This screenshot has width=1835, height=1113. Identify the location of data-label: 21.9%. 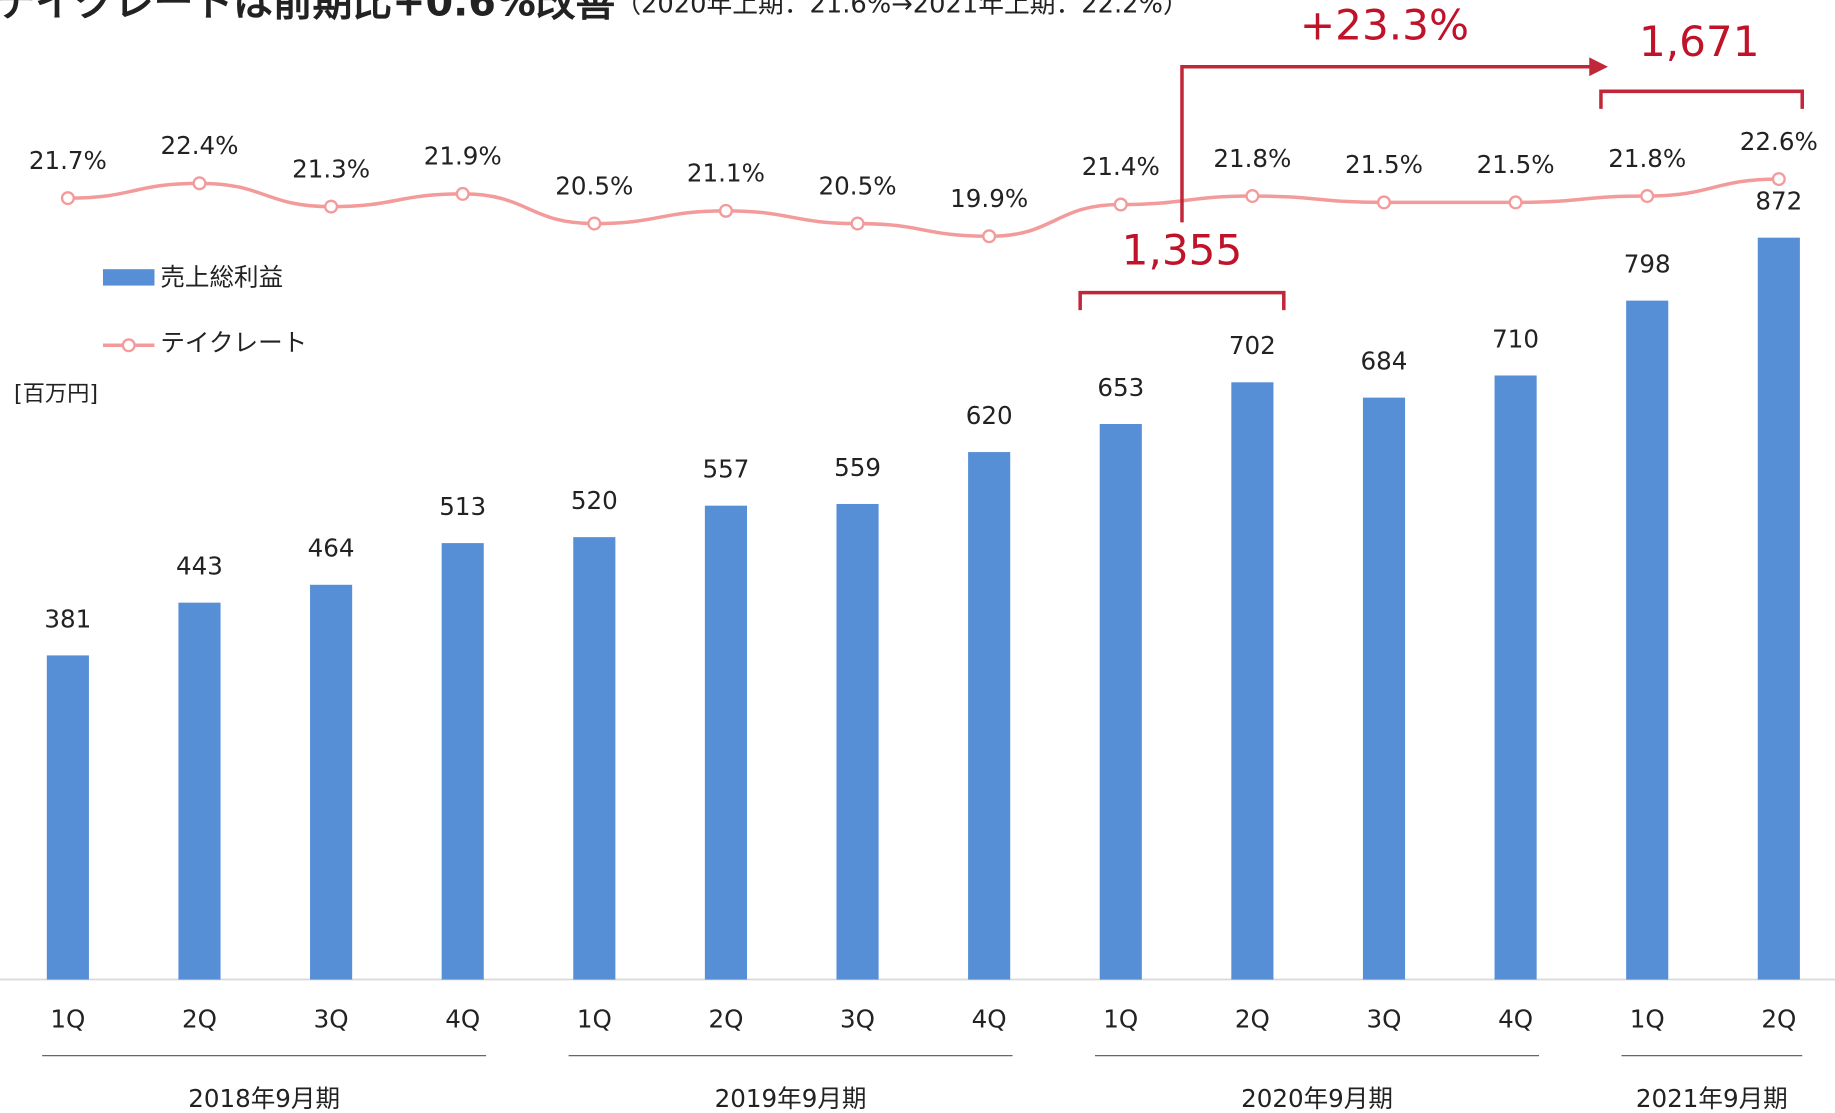
(463, 156).